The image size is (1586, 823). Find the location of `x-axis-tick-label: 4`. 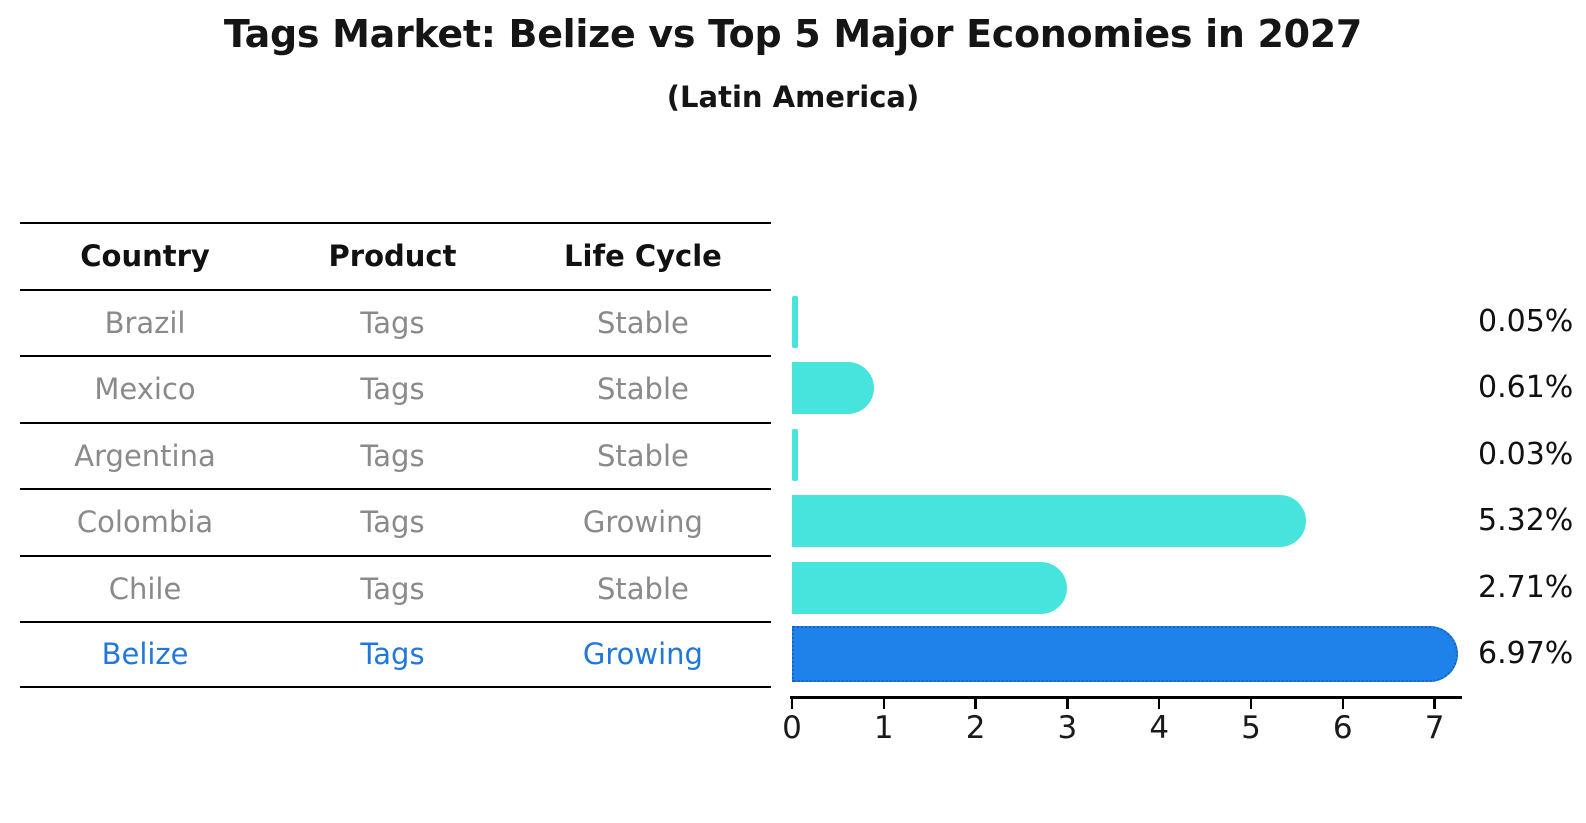

x-axis-tick-label: 4 is located at coordinates (1159, 728).